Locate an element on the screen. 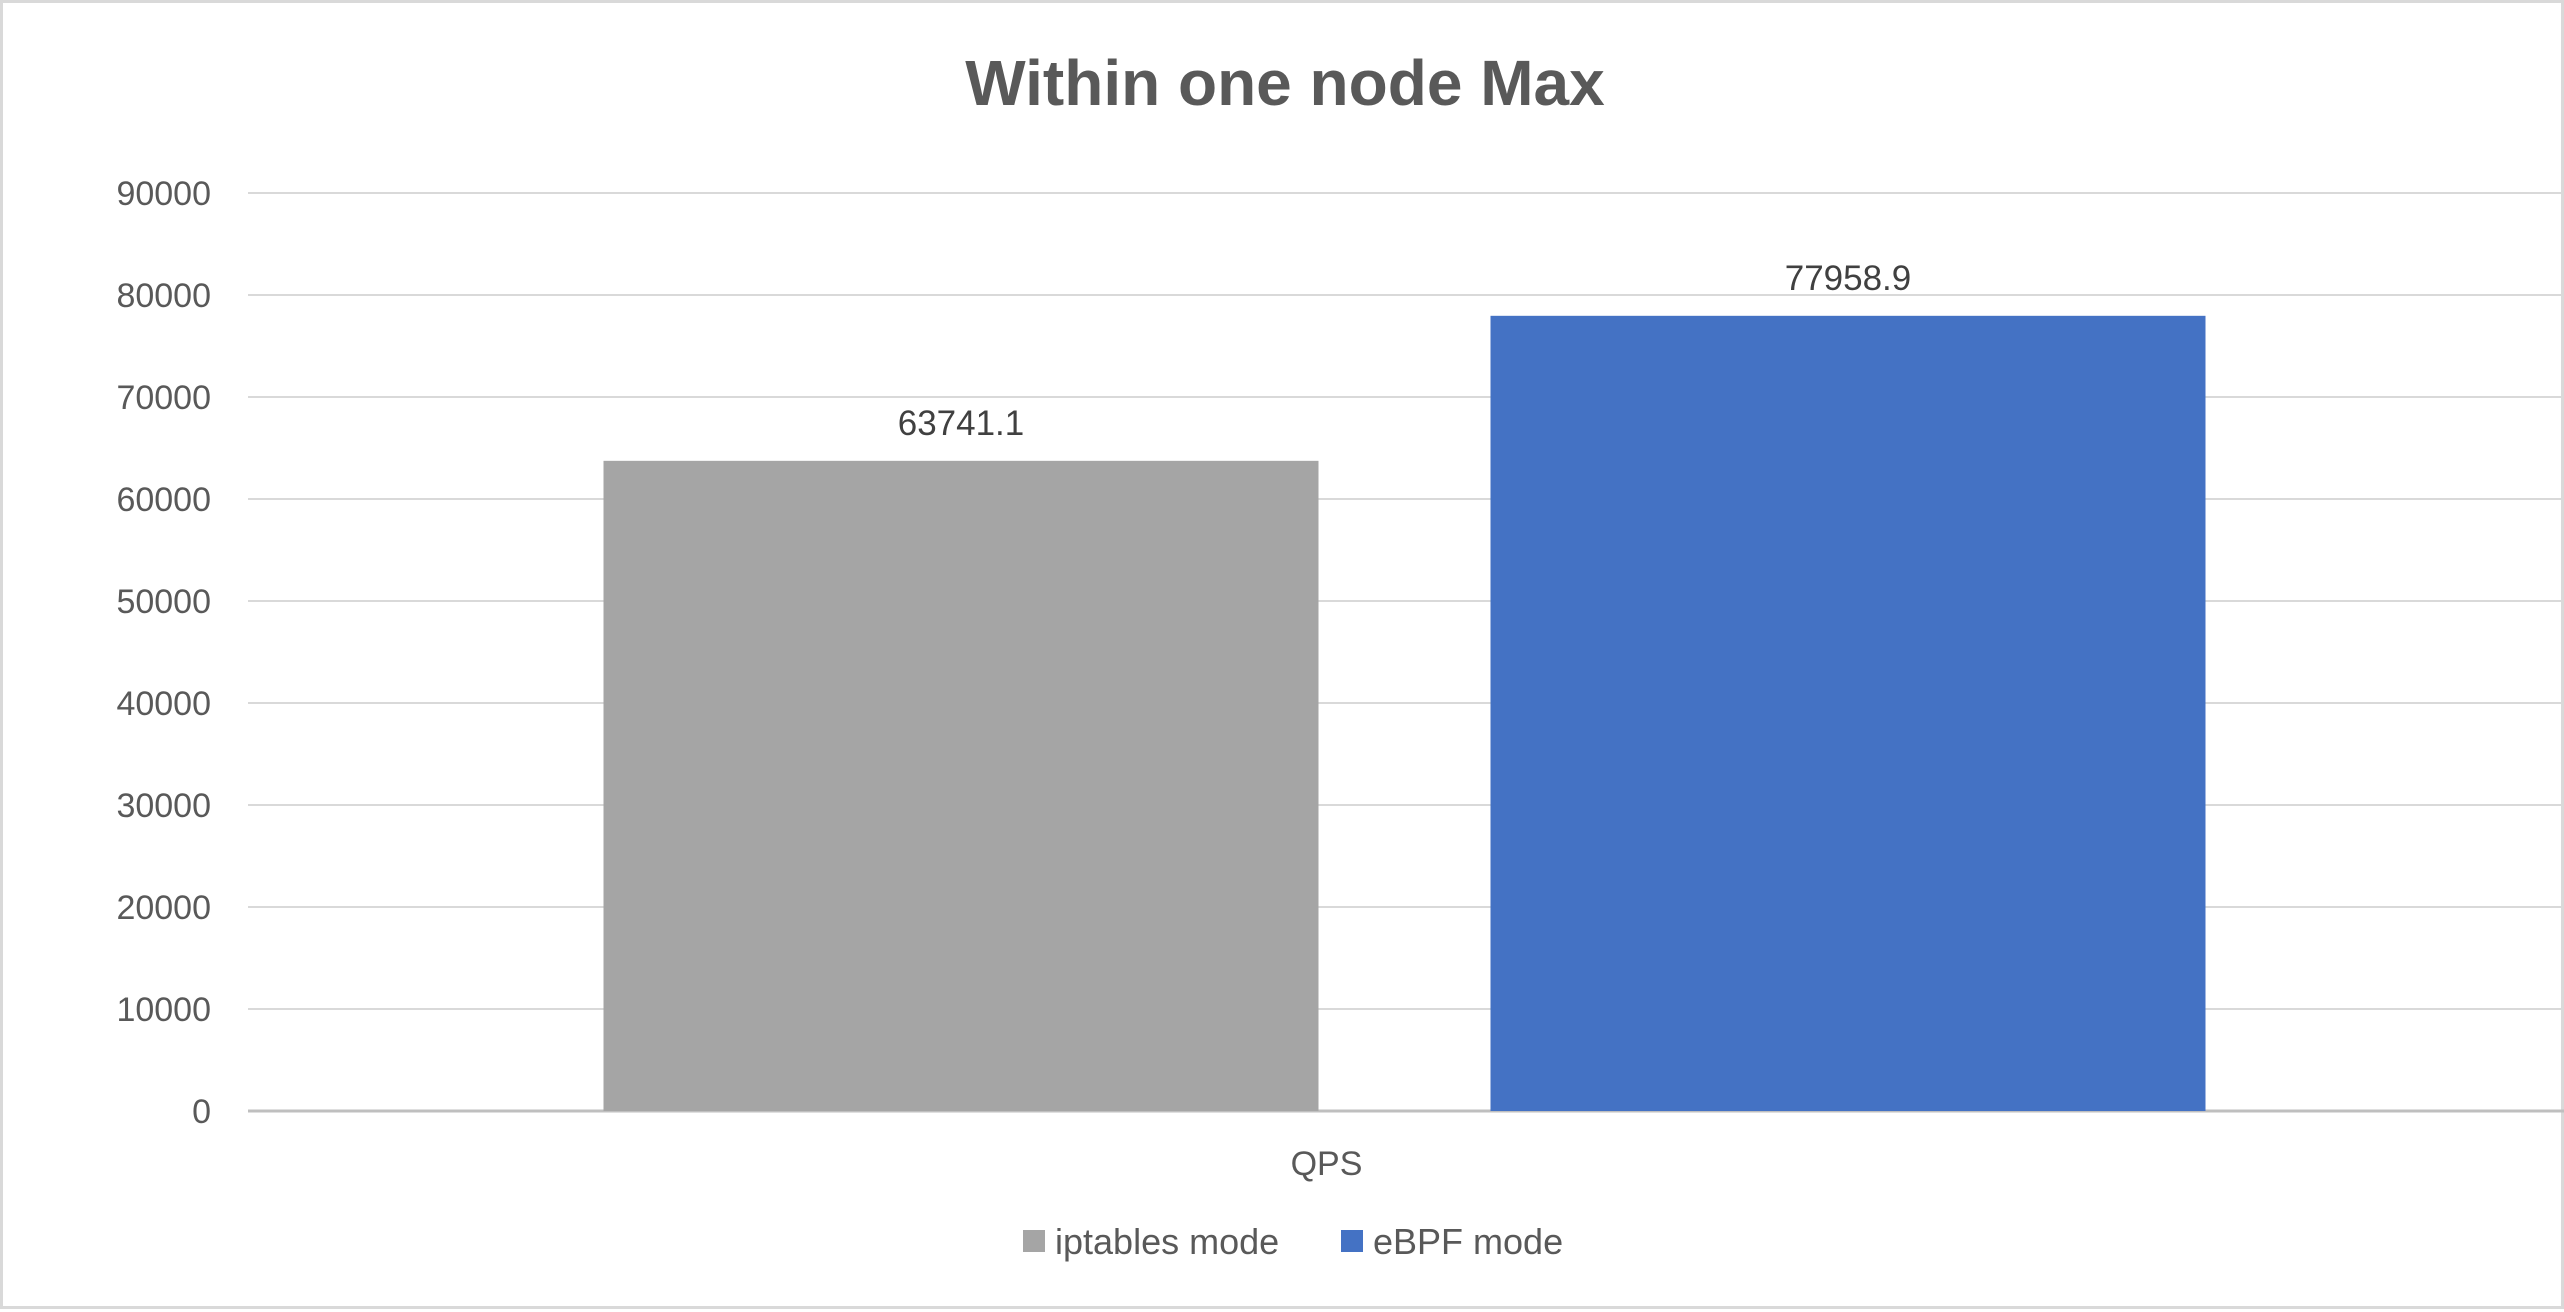  y-tick-label: 80000 is located at coordinates (163, 296).